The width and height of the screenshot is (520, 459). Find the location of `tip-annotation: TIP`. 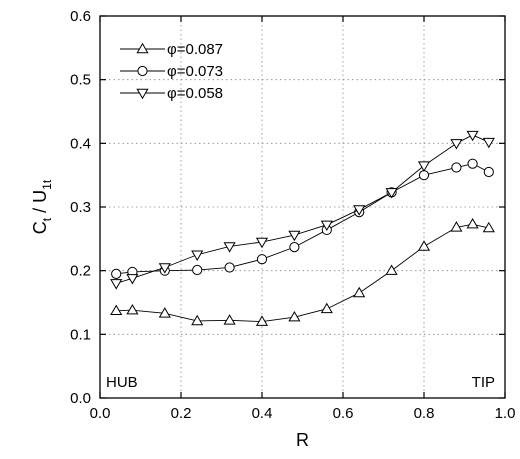

tip-annotation: TIP is located at coordinates (483, 382).